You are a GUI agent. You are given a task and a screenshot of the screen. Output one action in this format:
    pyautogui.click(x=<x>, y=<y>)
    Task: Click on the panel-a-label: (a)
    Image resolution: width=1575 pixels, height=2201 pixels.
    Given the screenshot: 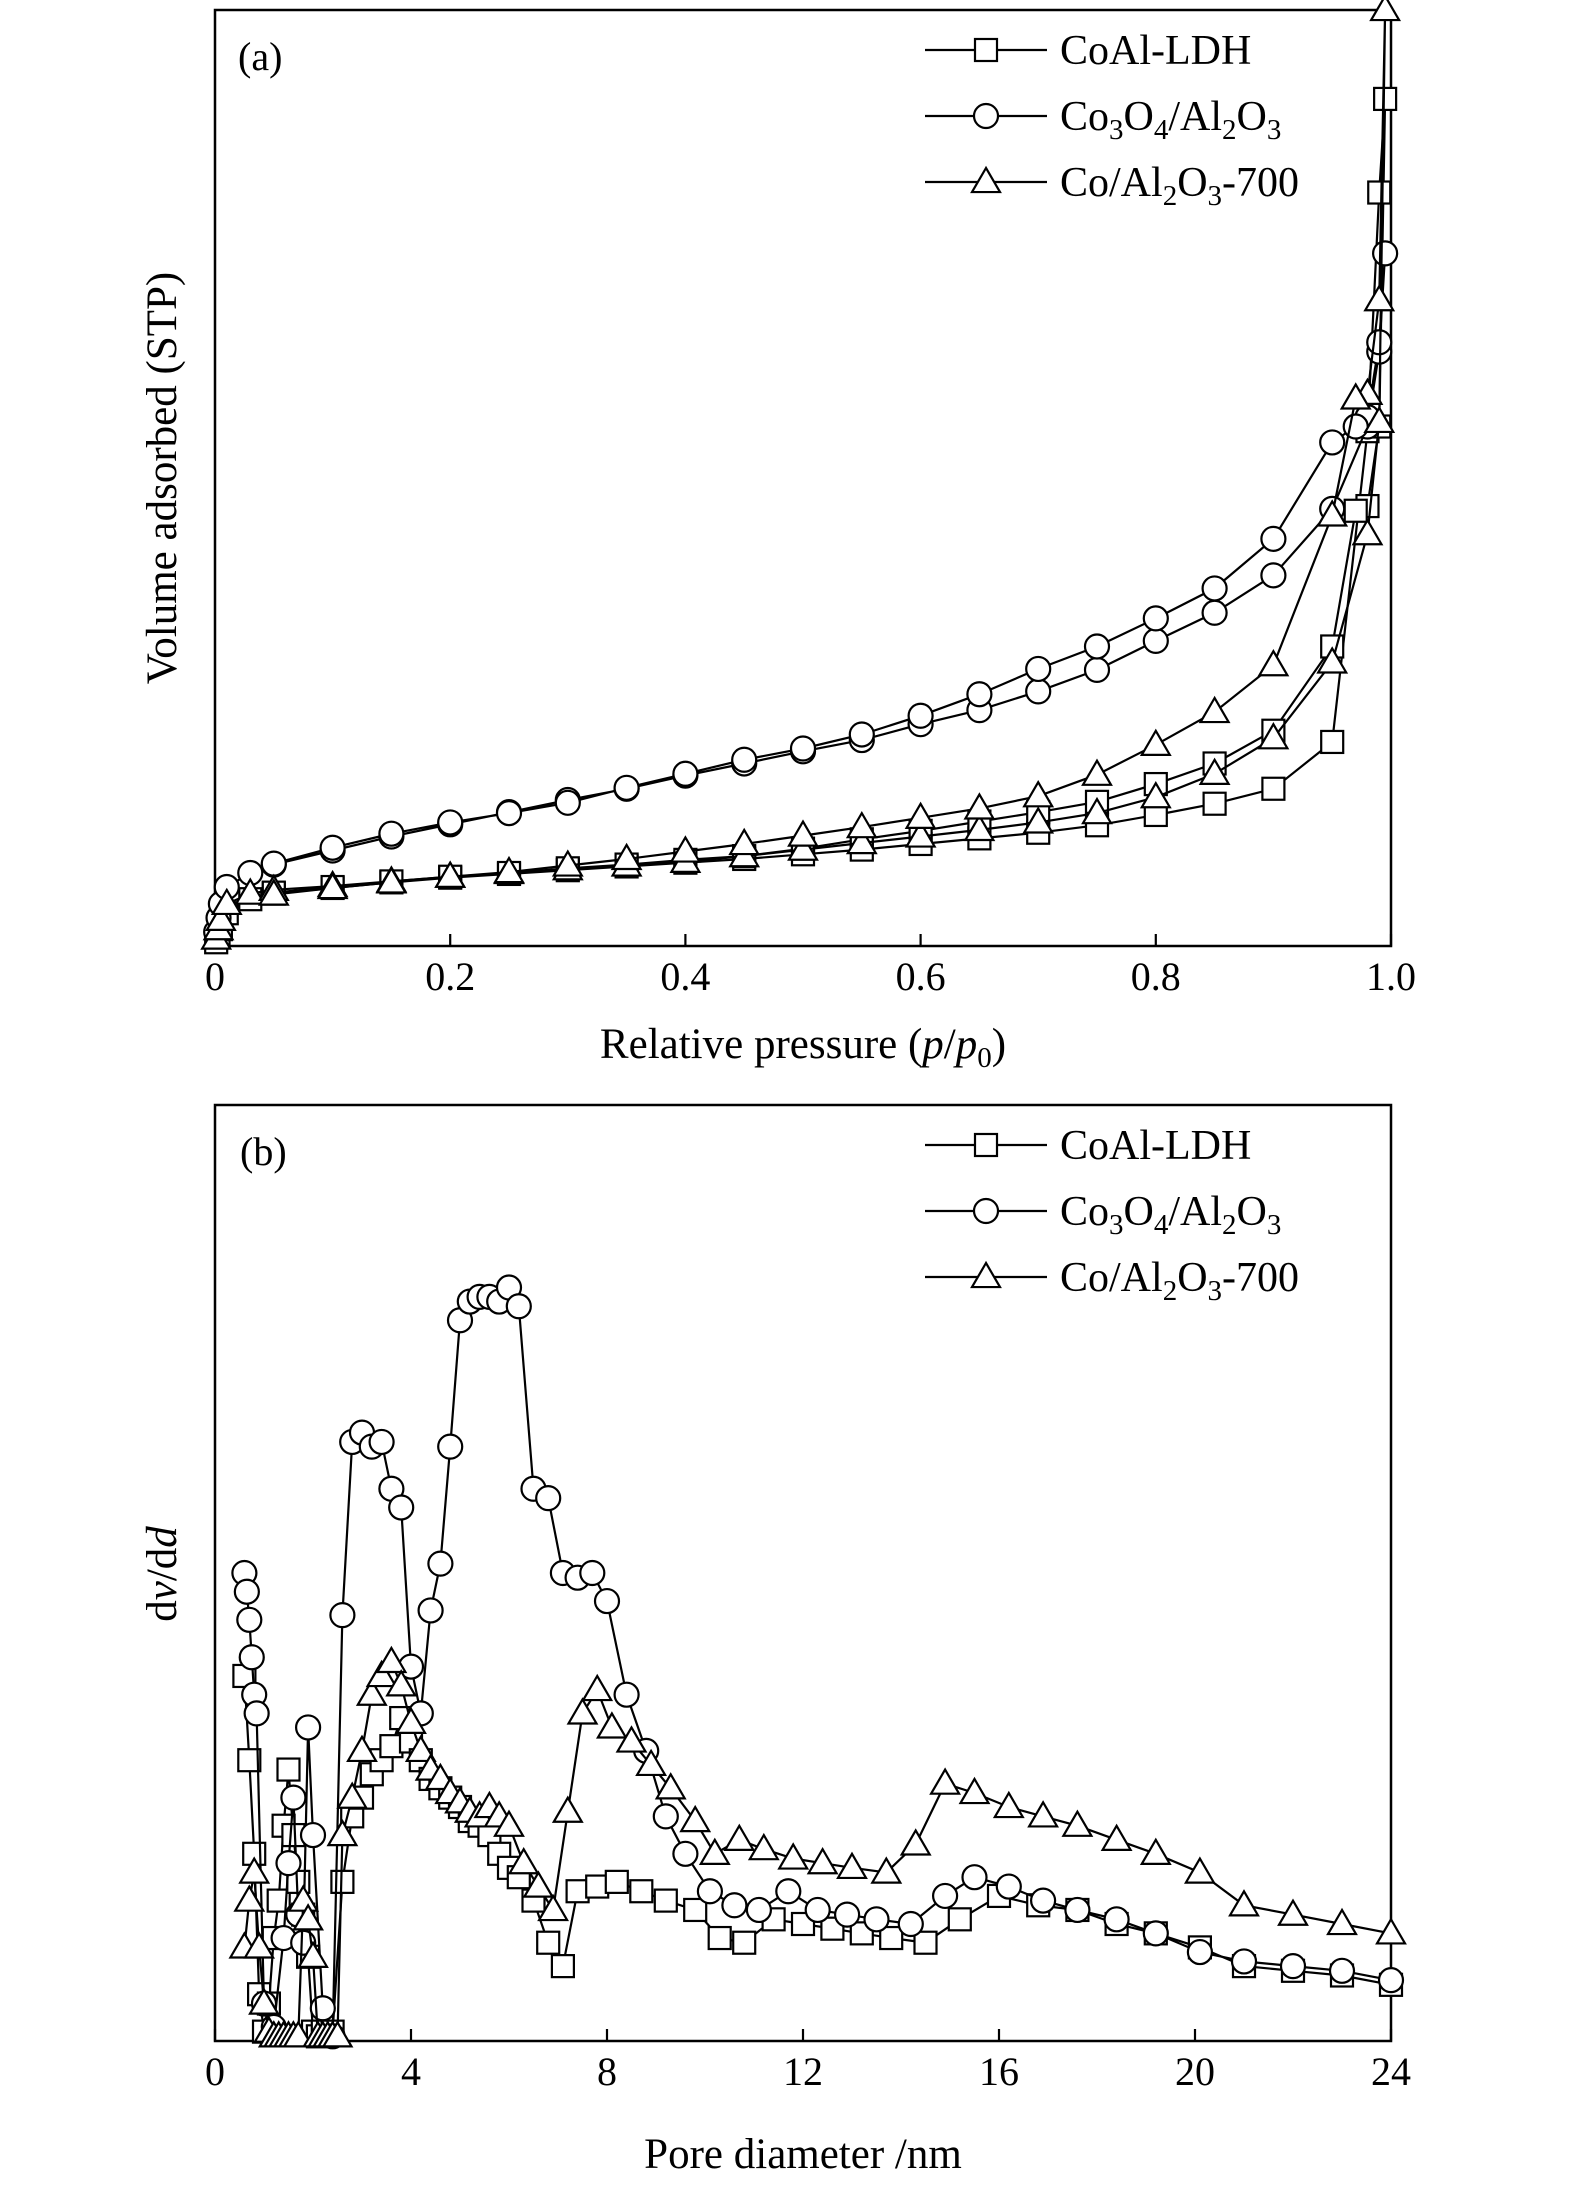 What is the action you would take?
    pyautogui.click(x=260, y=56)
    